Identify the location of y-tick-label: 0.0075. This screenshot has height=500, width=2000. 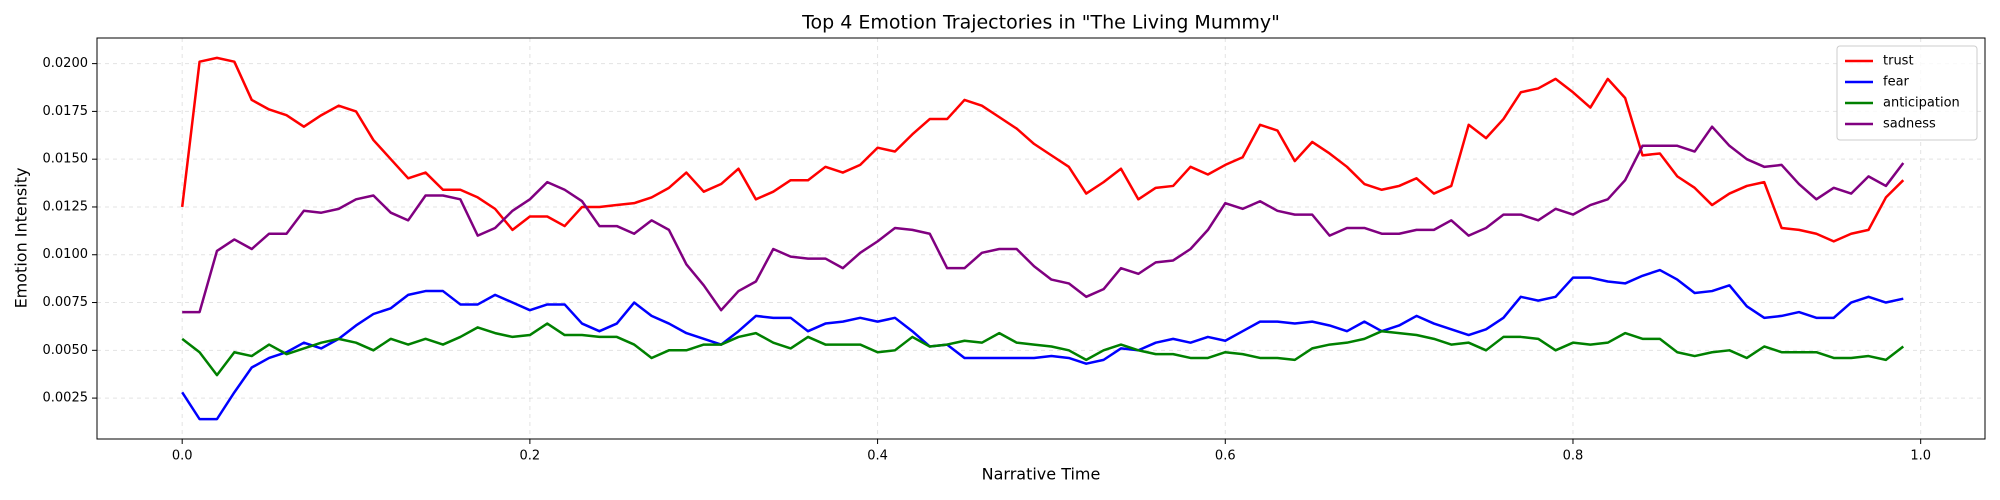
(66, 302).